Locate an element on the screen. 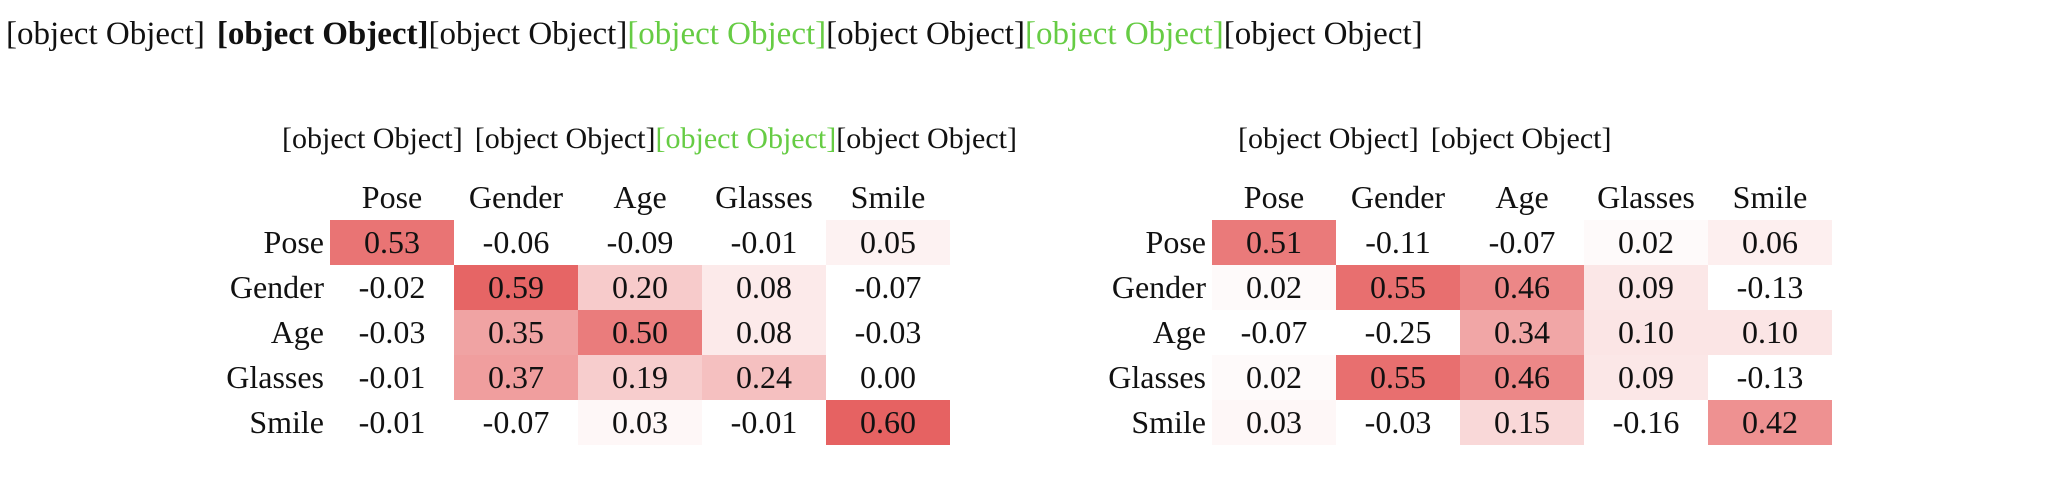 This screenshot has height=490, width=2048. table-cell: 0.00 is located at coordinates (888, 377).